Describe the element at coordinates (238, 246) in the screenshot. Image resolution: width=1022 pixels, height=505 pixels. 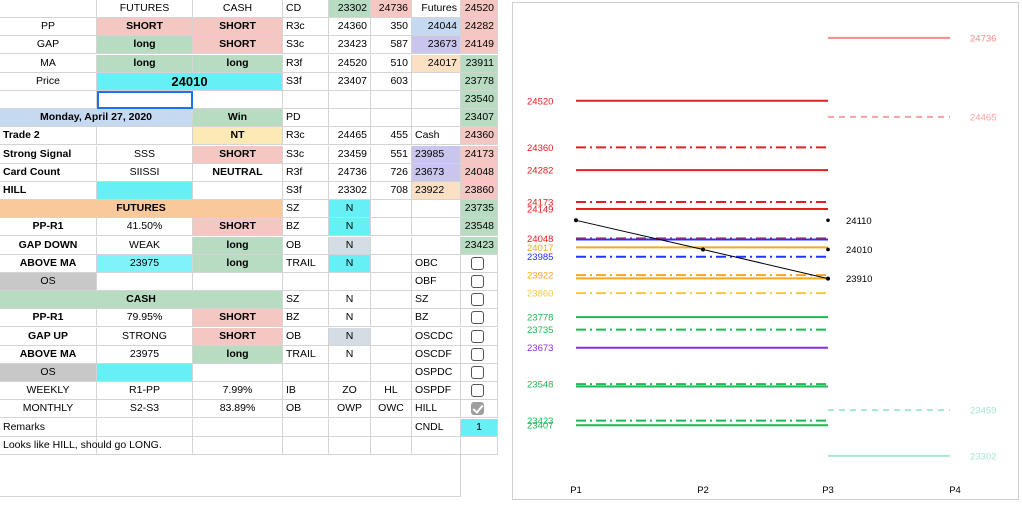
I see `futures-row-signal: long` at that location.